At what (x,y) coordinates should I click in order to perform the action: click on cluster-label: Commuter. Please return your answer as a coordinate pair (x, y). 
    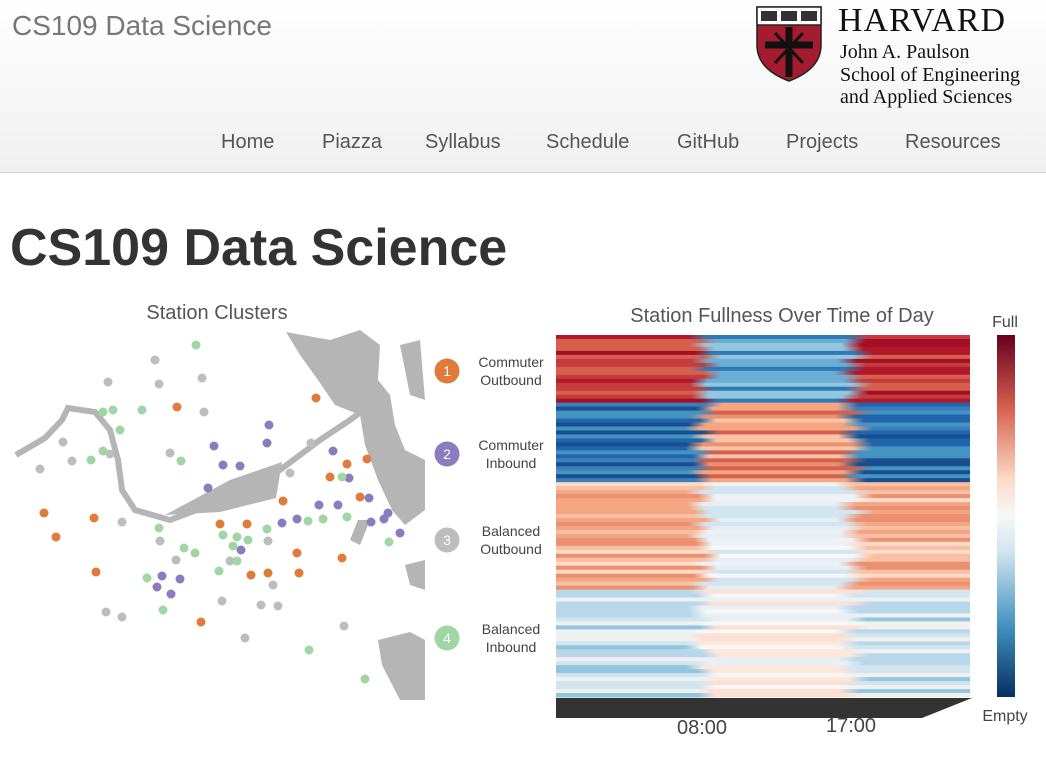
    Looking at the image, I should click on (511, 445).